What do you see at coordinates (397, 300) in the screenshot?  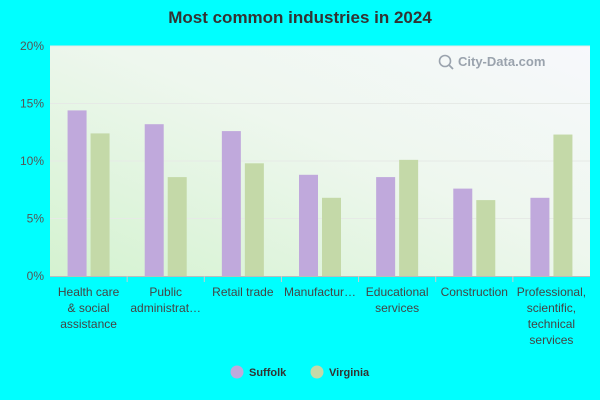 I see `x-tick-label: Educational services` at bounding box center [397, 300].